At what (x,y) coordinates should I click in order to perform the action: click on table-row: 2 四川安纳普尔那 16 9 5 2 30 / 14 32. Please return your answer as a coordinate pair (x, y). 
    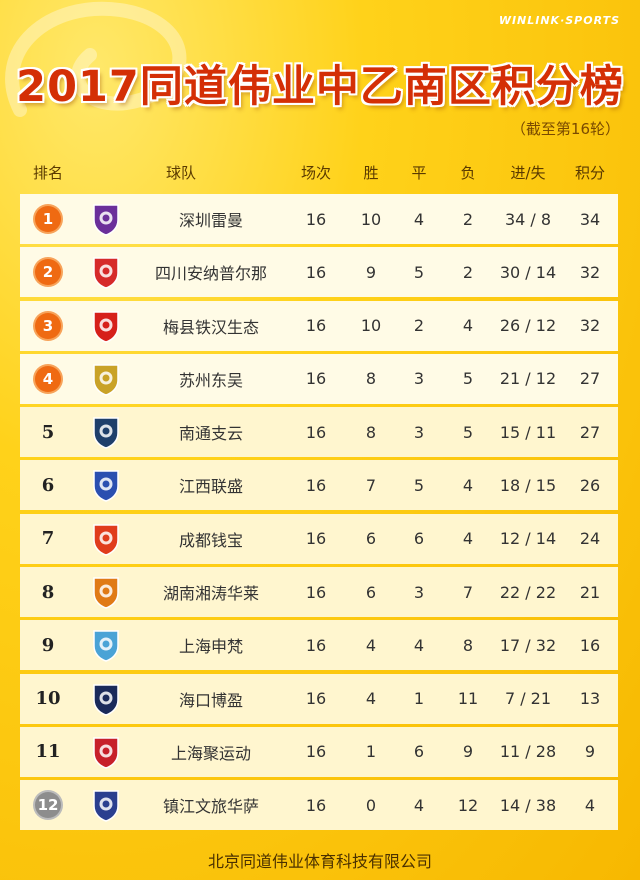
    Looking at the image, I should click on (319, 272).